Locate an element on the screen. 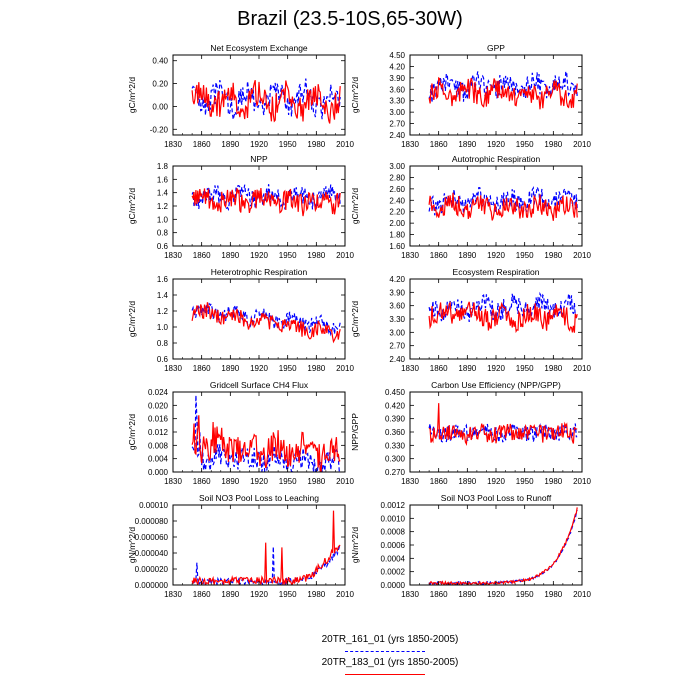 The height and width of the screenshot is (700, 700). chart-title: Gridcell Surface CH4 Flux is located at coordinates (259, 385).